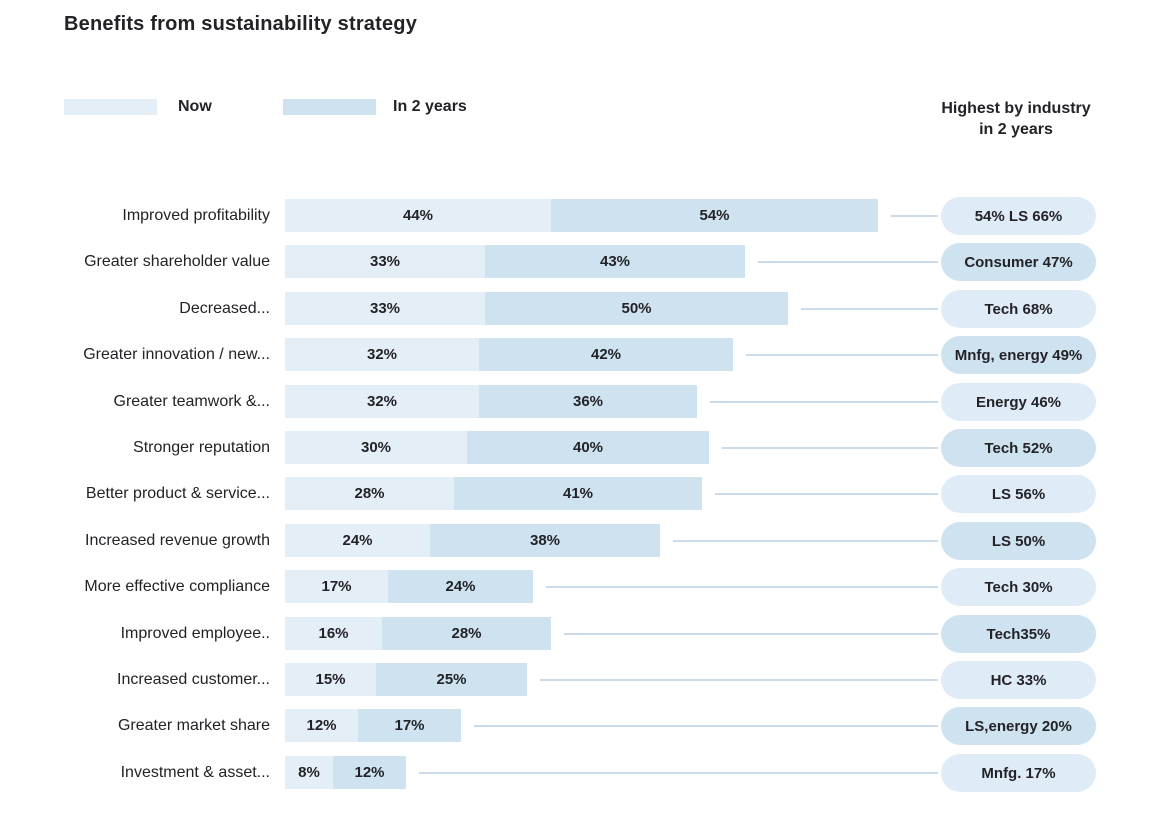  What do you see at coordinates (1018, 494) in the screenshot?
I see `industry-pill: LS 56%` at bounding box center [1018, 494].